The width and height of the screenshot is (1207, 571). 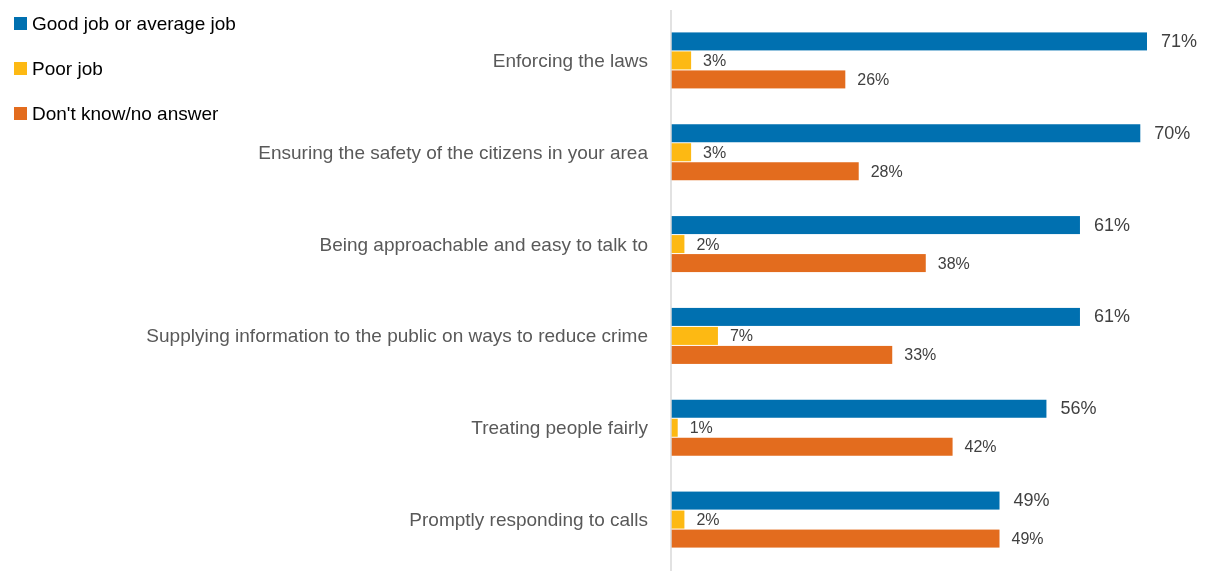 I want to click on data-label: 7%, so click(x=741, y=336).